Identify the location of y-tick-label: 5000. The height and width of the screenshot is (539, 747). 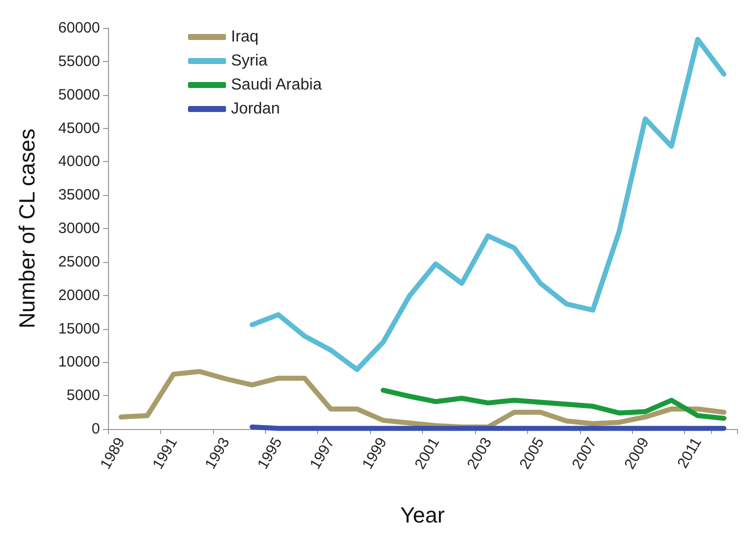
(83, 395).